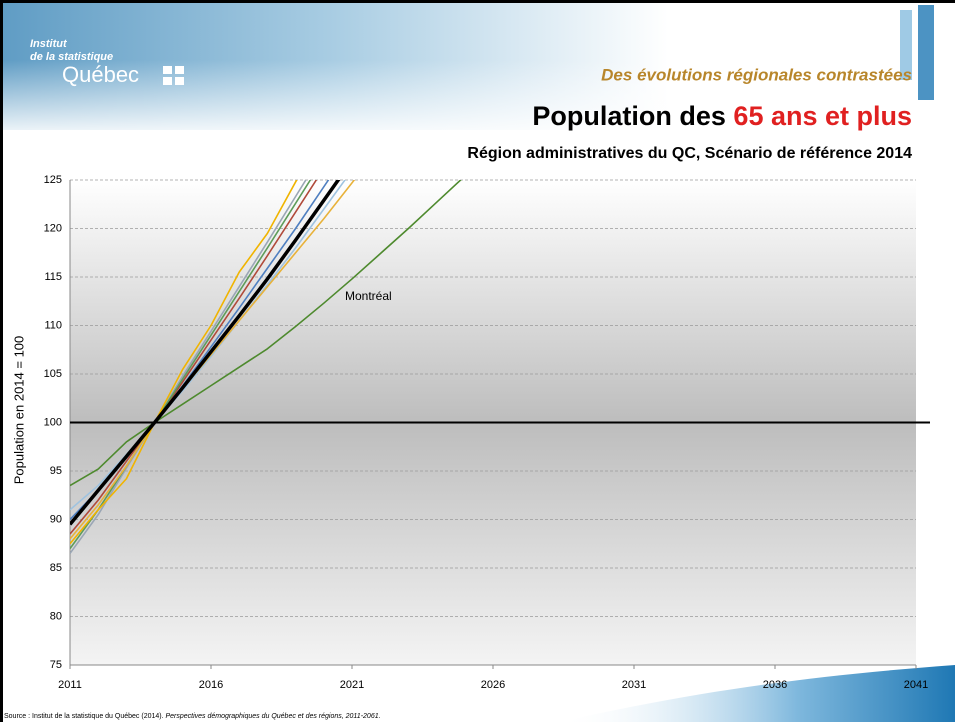 This screenshot has width=955, height=727. Describe the element at coordinates (477, 100) in the screenshot. I see `header-fade` at that location.